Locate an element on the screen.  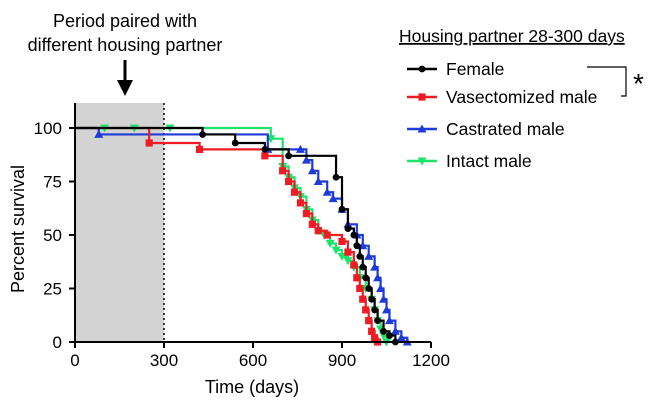
legend-label: Intact male is located at coordinates (489, 161).